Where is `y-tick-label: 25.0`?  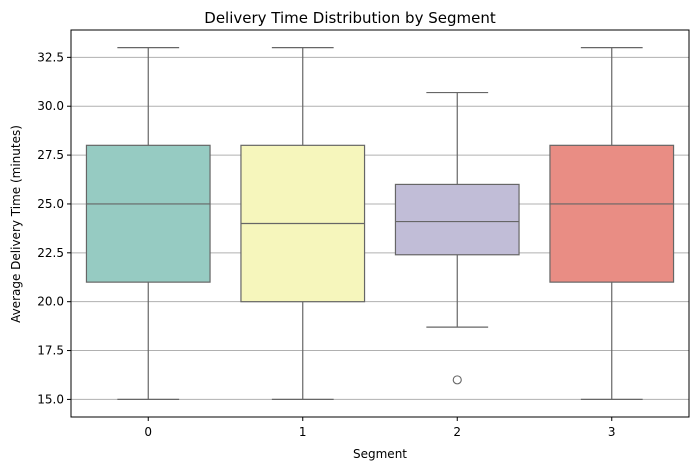 y-tick-label: 25.0 is located at coordinates (50, 204).